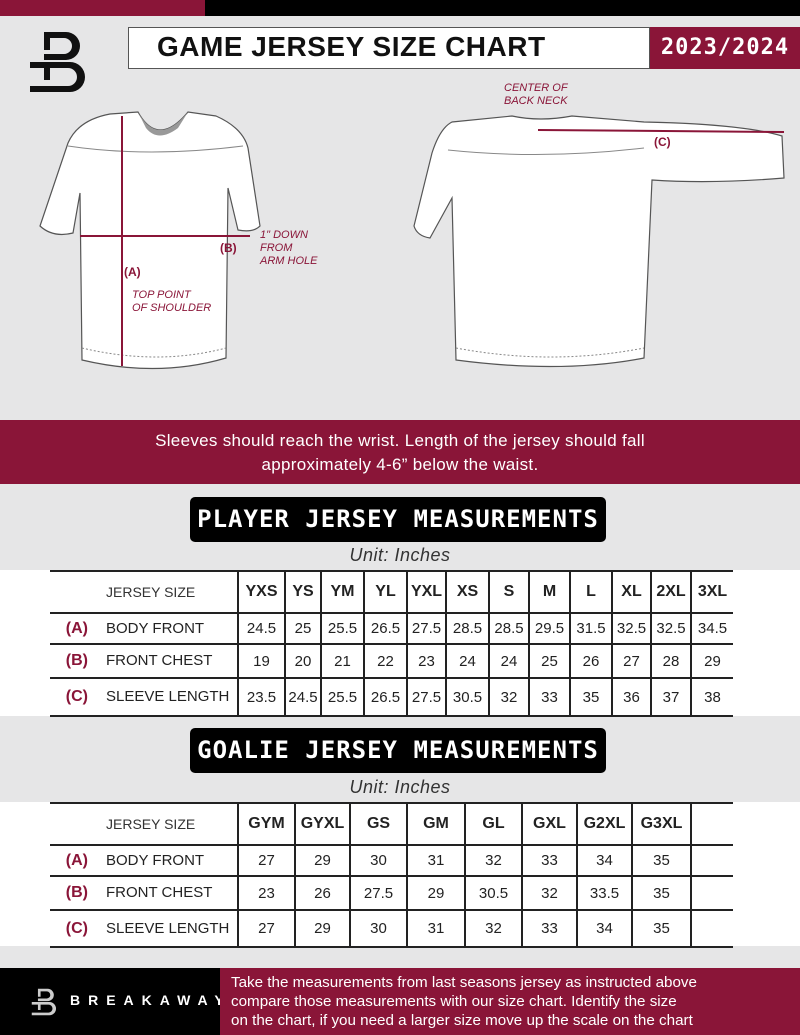  I want to click on table-cell: 32.5, so click(670, 628).